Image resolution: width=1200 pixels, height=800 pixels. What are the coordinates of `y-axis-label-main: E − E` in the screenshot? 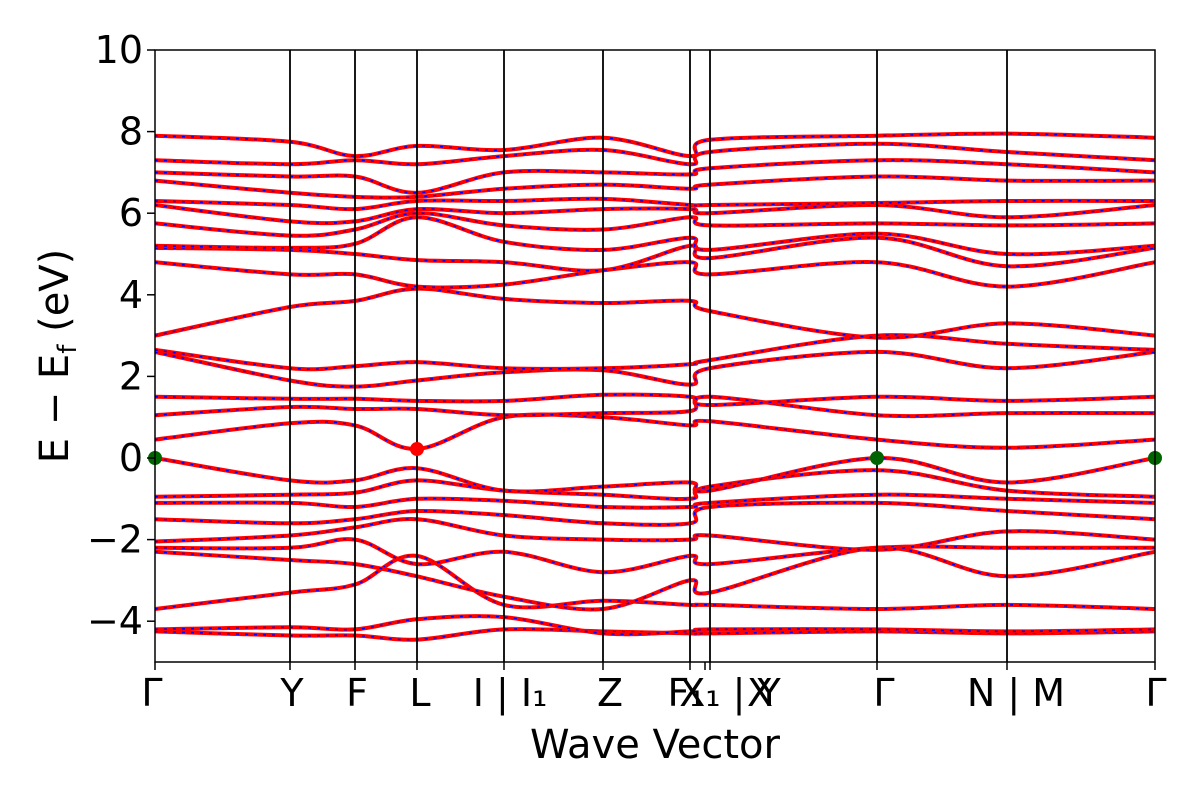 It's located at (55, 409).